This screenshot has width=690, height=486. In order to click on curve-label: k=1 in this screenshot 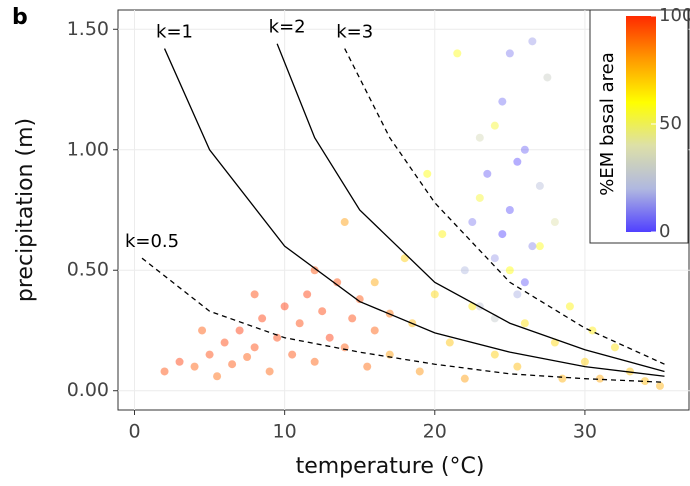, I will do `click(174, 32)`.